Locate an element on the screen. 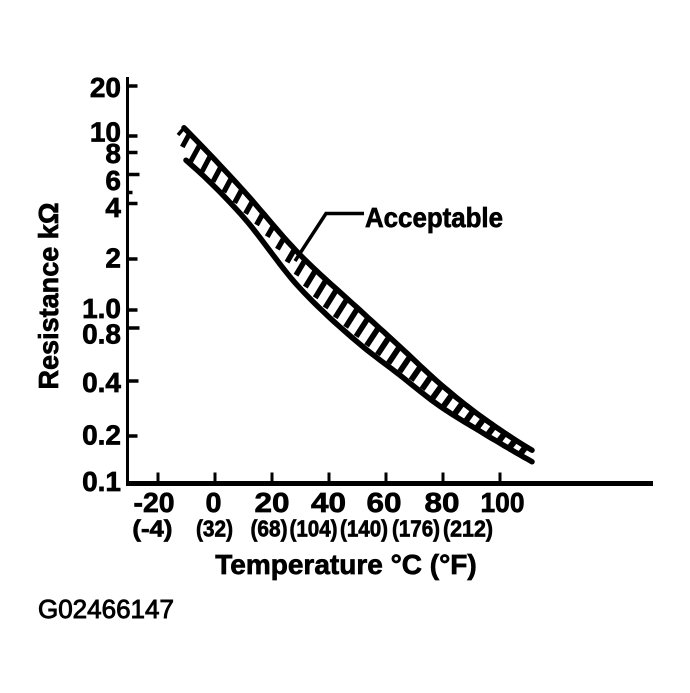  svg-text: Temperature °C (°F) is located at coordinates (345, 564).